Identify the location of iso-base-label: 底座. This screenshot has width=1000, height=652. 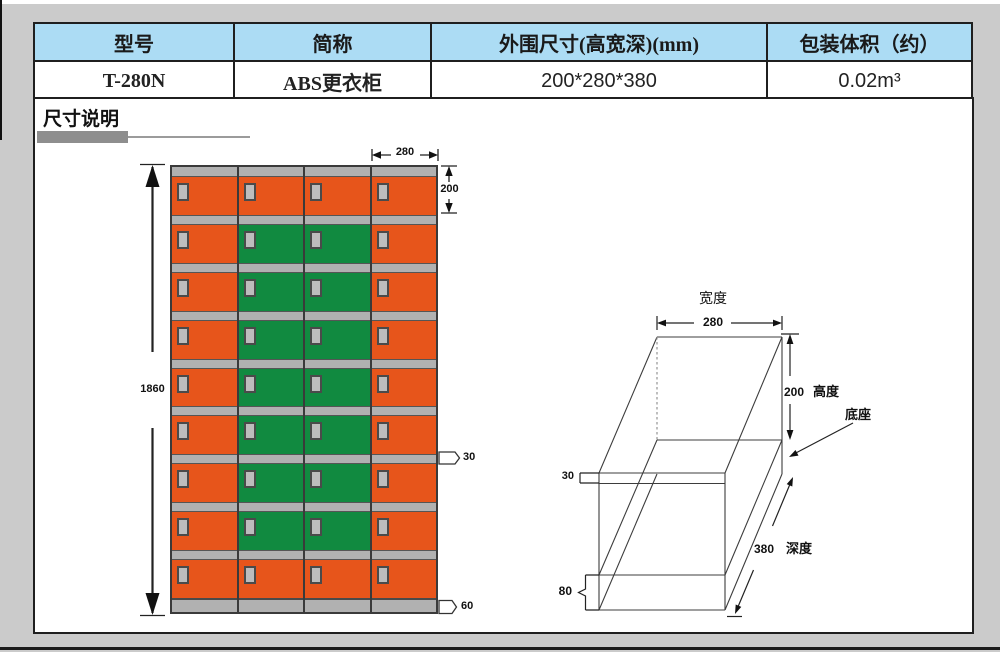
(858, 414).